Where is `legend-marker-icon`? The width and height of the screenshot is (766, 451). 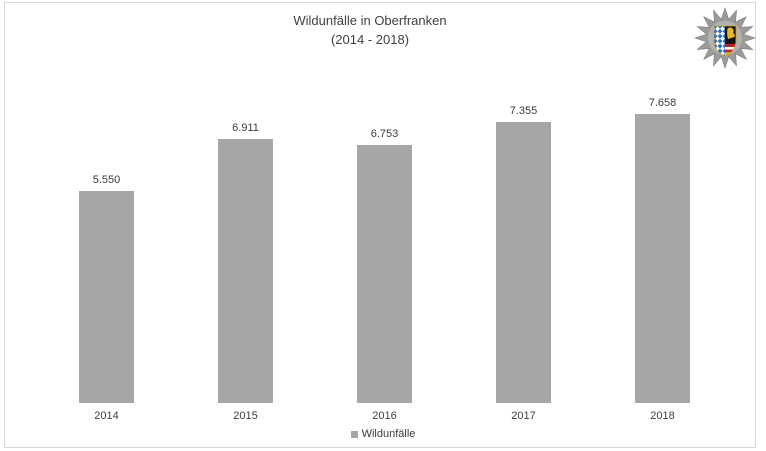 legend-marker-icon is located at coordinates (354, 434).